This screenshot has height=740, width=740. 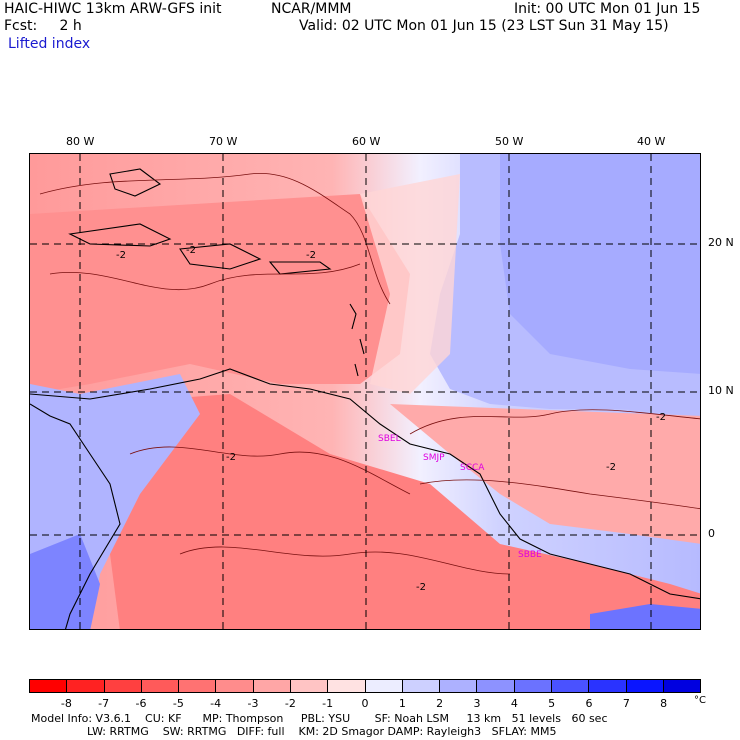 What do you see at coordinates (645, 616) in the screenshot?
I see `stable-patch-southeast` at bounding box center [645, 616].